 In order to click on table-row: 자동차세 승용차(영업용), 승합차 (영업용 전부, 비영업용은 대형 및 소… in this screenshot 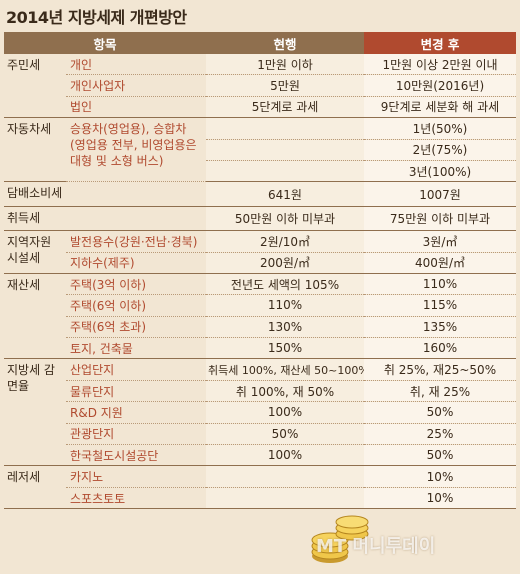, I will do `click(260, 150)`.